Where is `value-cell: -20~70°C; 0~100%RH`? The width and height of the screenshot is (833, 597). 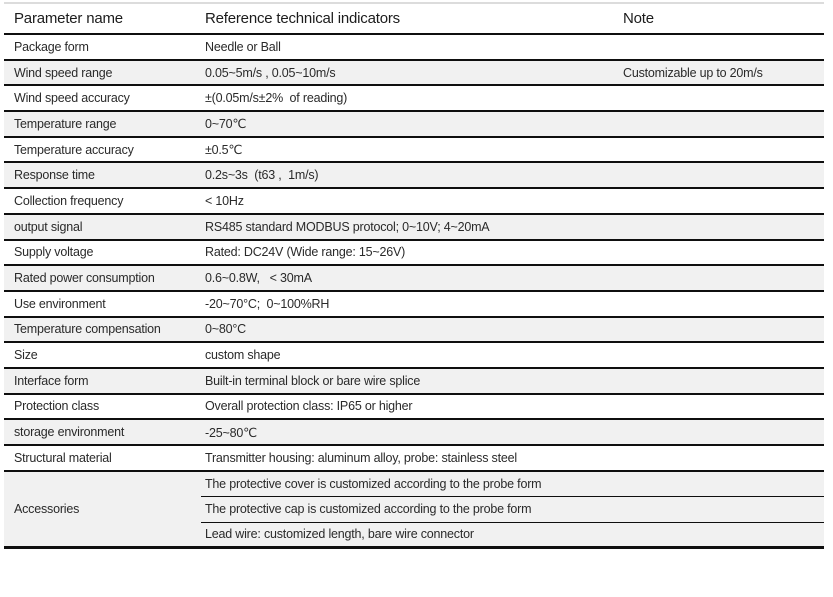 value-cell: -20~70°C; 0~100%RH is located at coordinates (267, 303).